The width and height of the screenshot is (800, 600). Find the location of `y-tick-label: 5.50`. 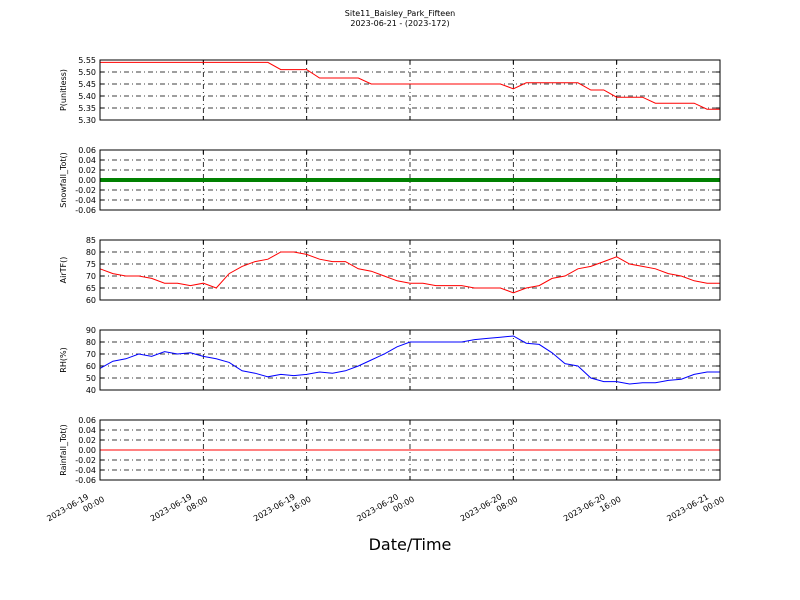

y-tick-label: 5.50 is located at coordinates (87, 72).